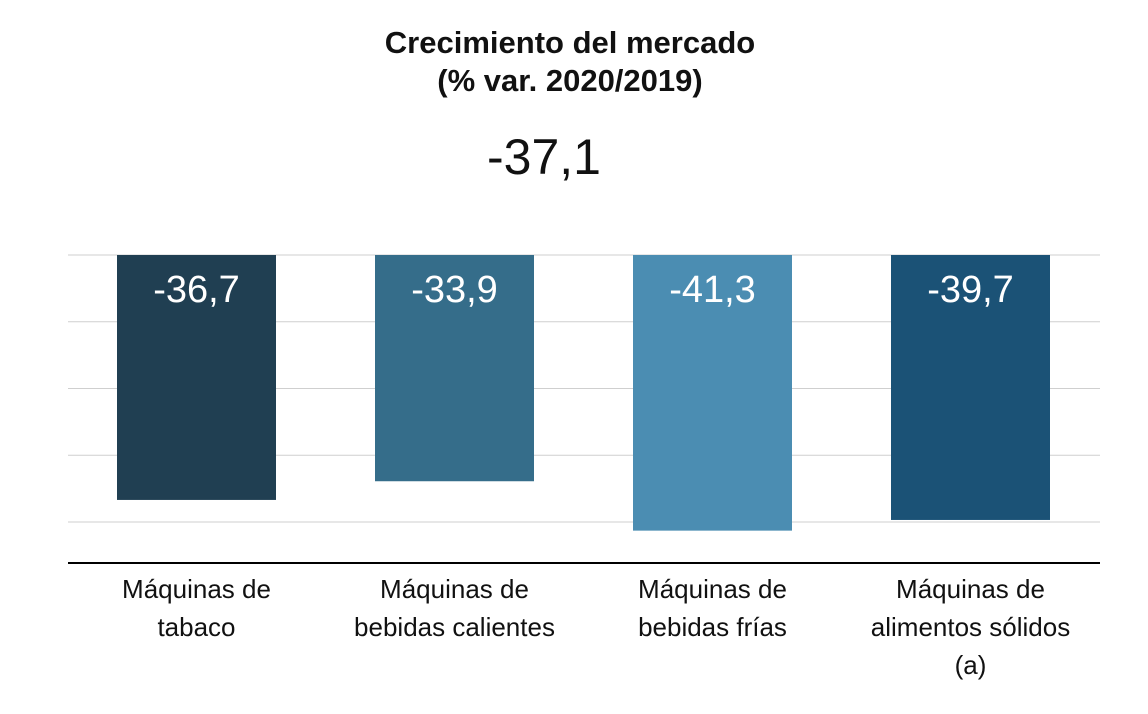 The height and width of the screenshot is (714, 1148). Describe the element at coordinates (970, 627) in the screenshot. I see `category-label: Máquinas de alimentos sólidos (a)` at that location.